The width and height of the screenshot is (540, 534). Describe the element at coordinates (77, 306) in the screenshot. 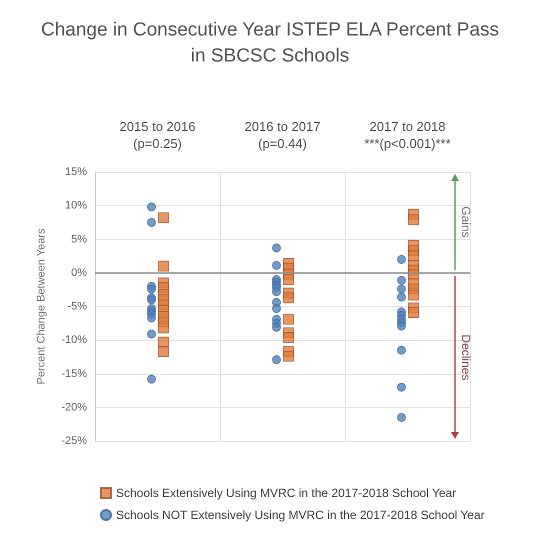

I see `y-tick-label: -5%` at that location.